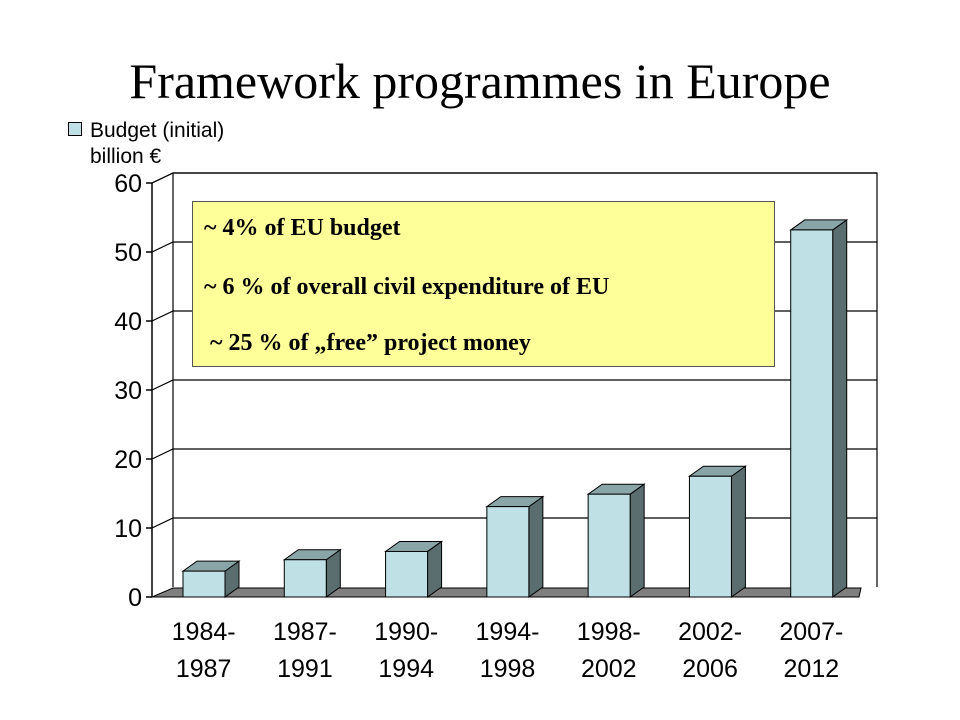 The image size is (960, 720). Describe the element at coordinates (710, 632) in the screenshot. I see `x-tick-label: 2002-` at that location.